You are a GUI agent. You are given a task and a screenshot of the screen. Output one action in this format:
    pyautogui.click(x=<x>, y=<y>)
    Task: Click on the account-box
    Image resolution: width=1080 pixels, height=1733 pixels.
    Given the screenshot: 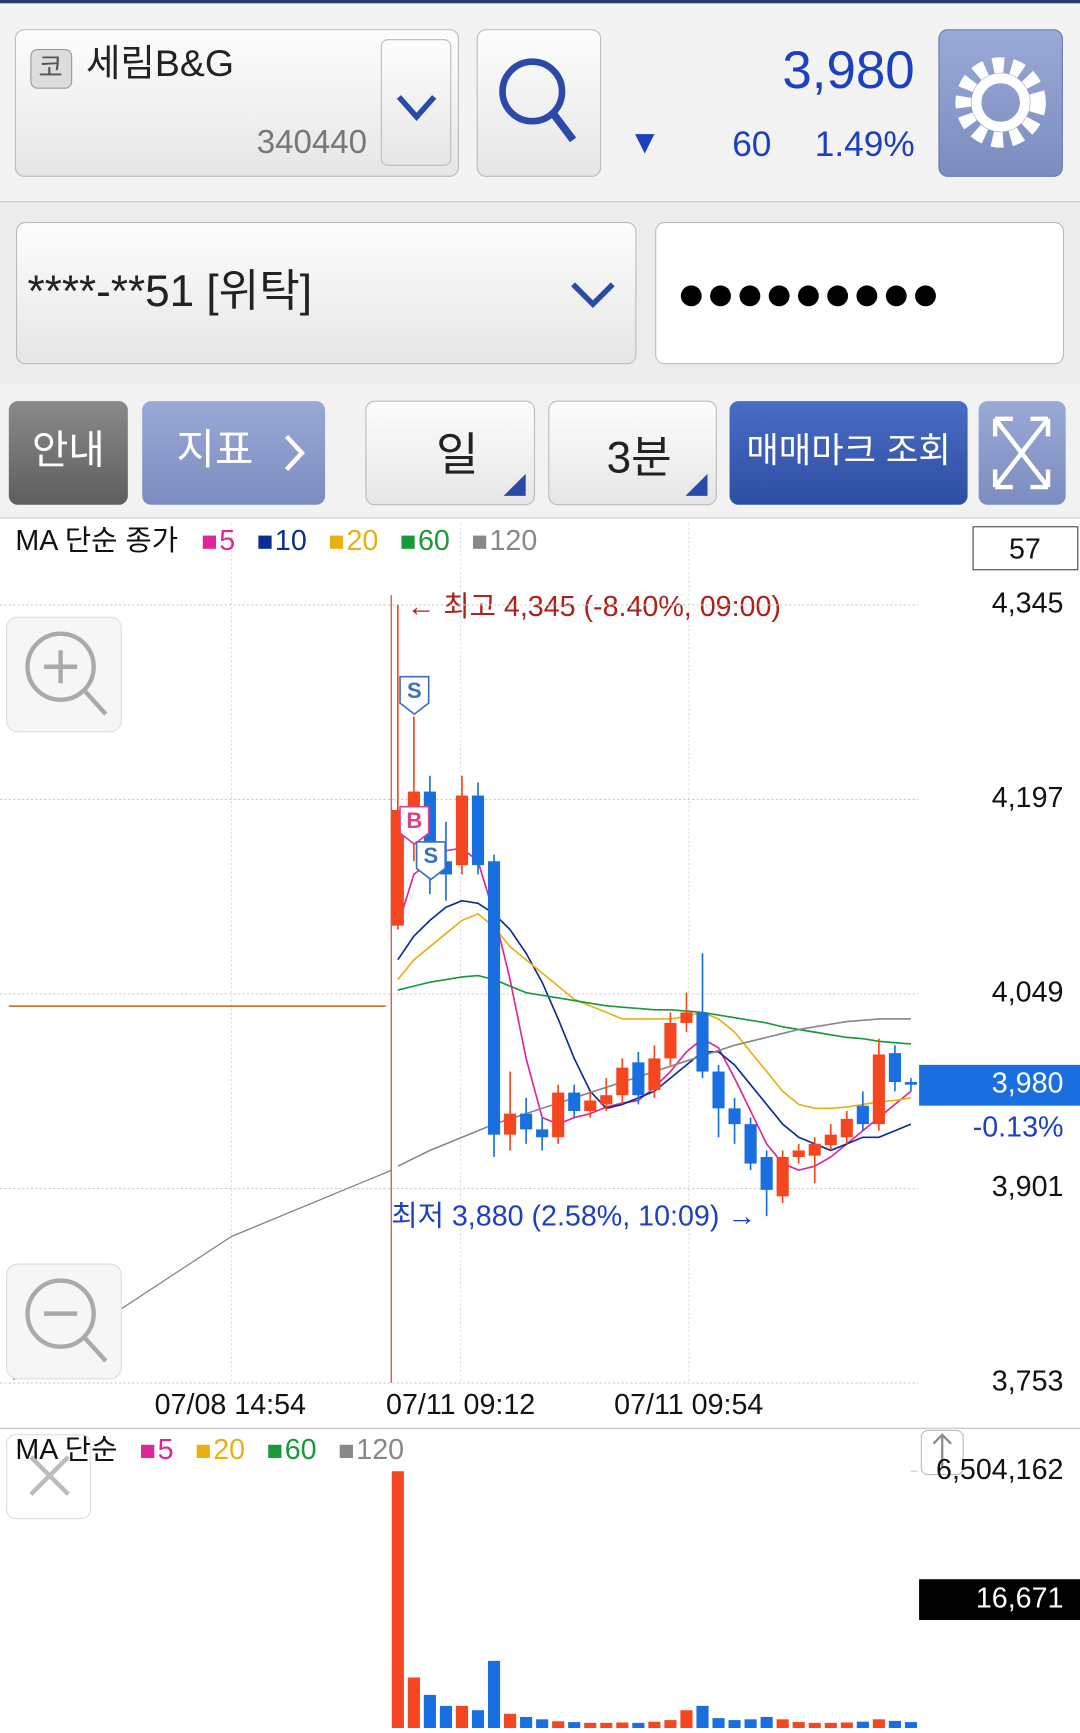 What is the action you would take?
    pyautogui.click(x=326, y=293)
    